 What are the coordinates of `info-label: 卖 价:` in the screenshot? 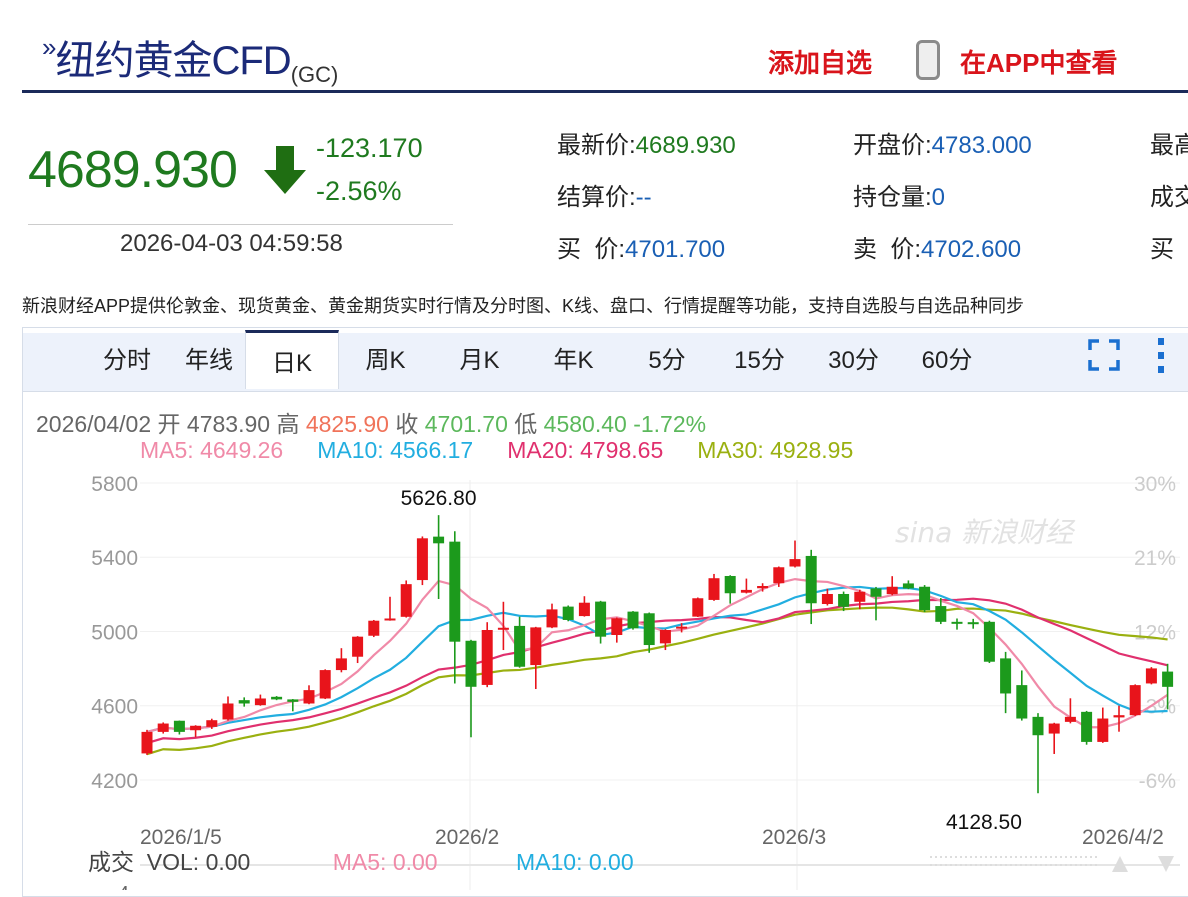 It's located at (887, 249).